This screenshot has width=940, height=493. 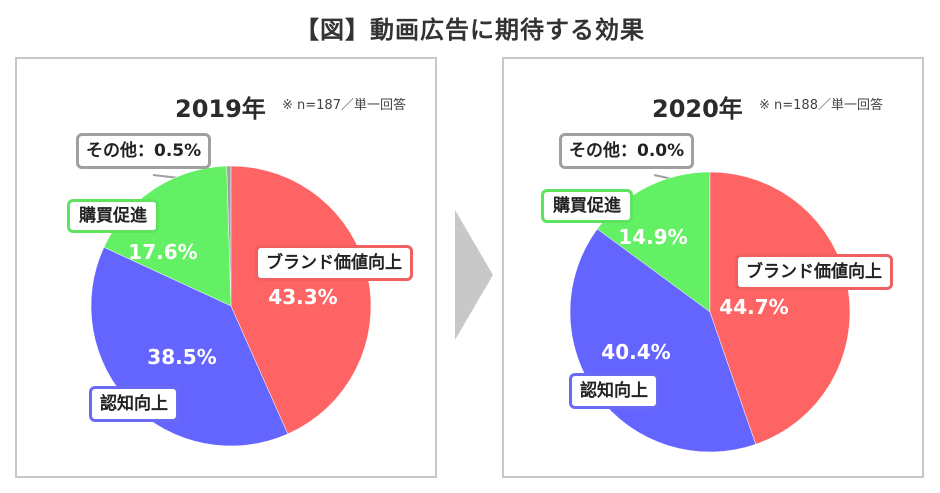 I want to click on year-label-2020: 2020年, so click(x=697, y=109).